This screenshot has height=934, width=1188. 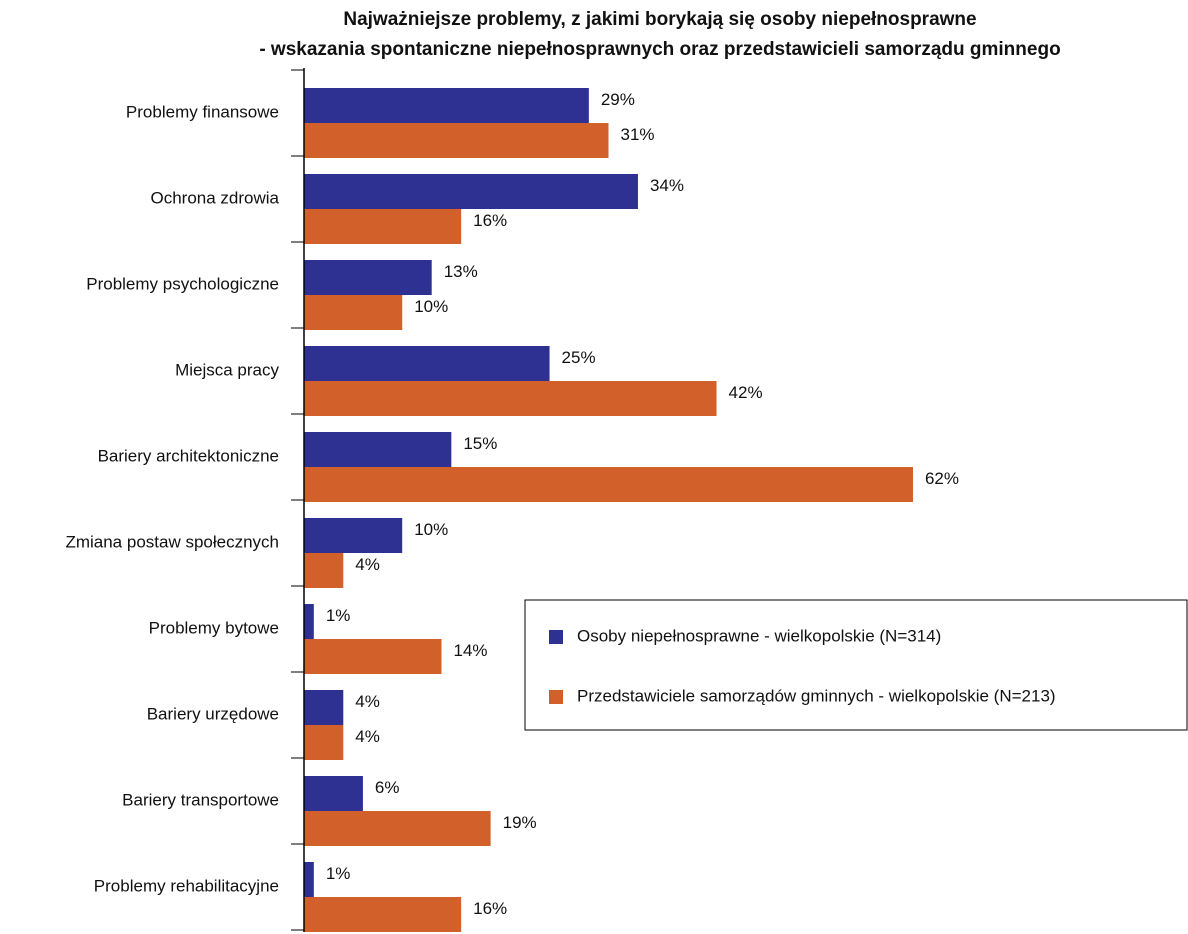 What do you see at coordinates (214, 197) in the screenshot?
I see `y-tick-label: Ochrona zdrowia` at bounding box center [214, 197].